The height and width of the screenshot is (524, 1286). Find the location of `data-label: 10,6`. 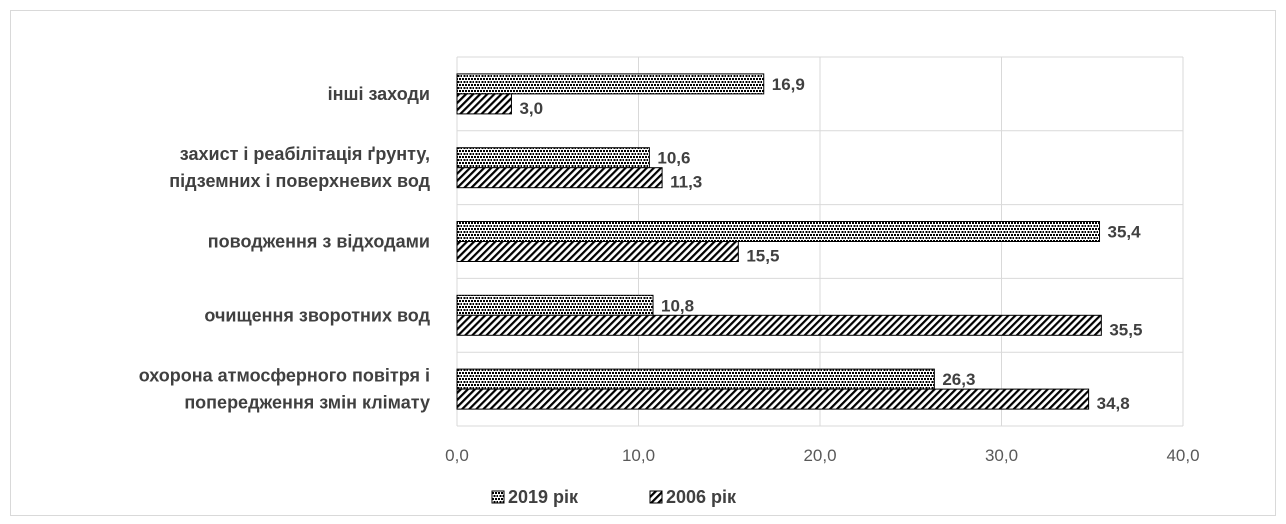

data-label: 10,6 is located at coordinates (673, 158).